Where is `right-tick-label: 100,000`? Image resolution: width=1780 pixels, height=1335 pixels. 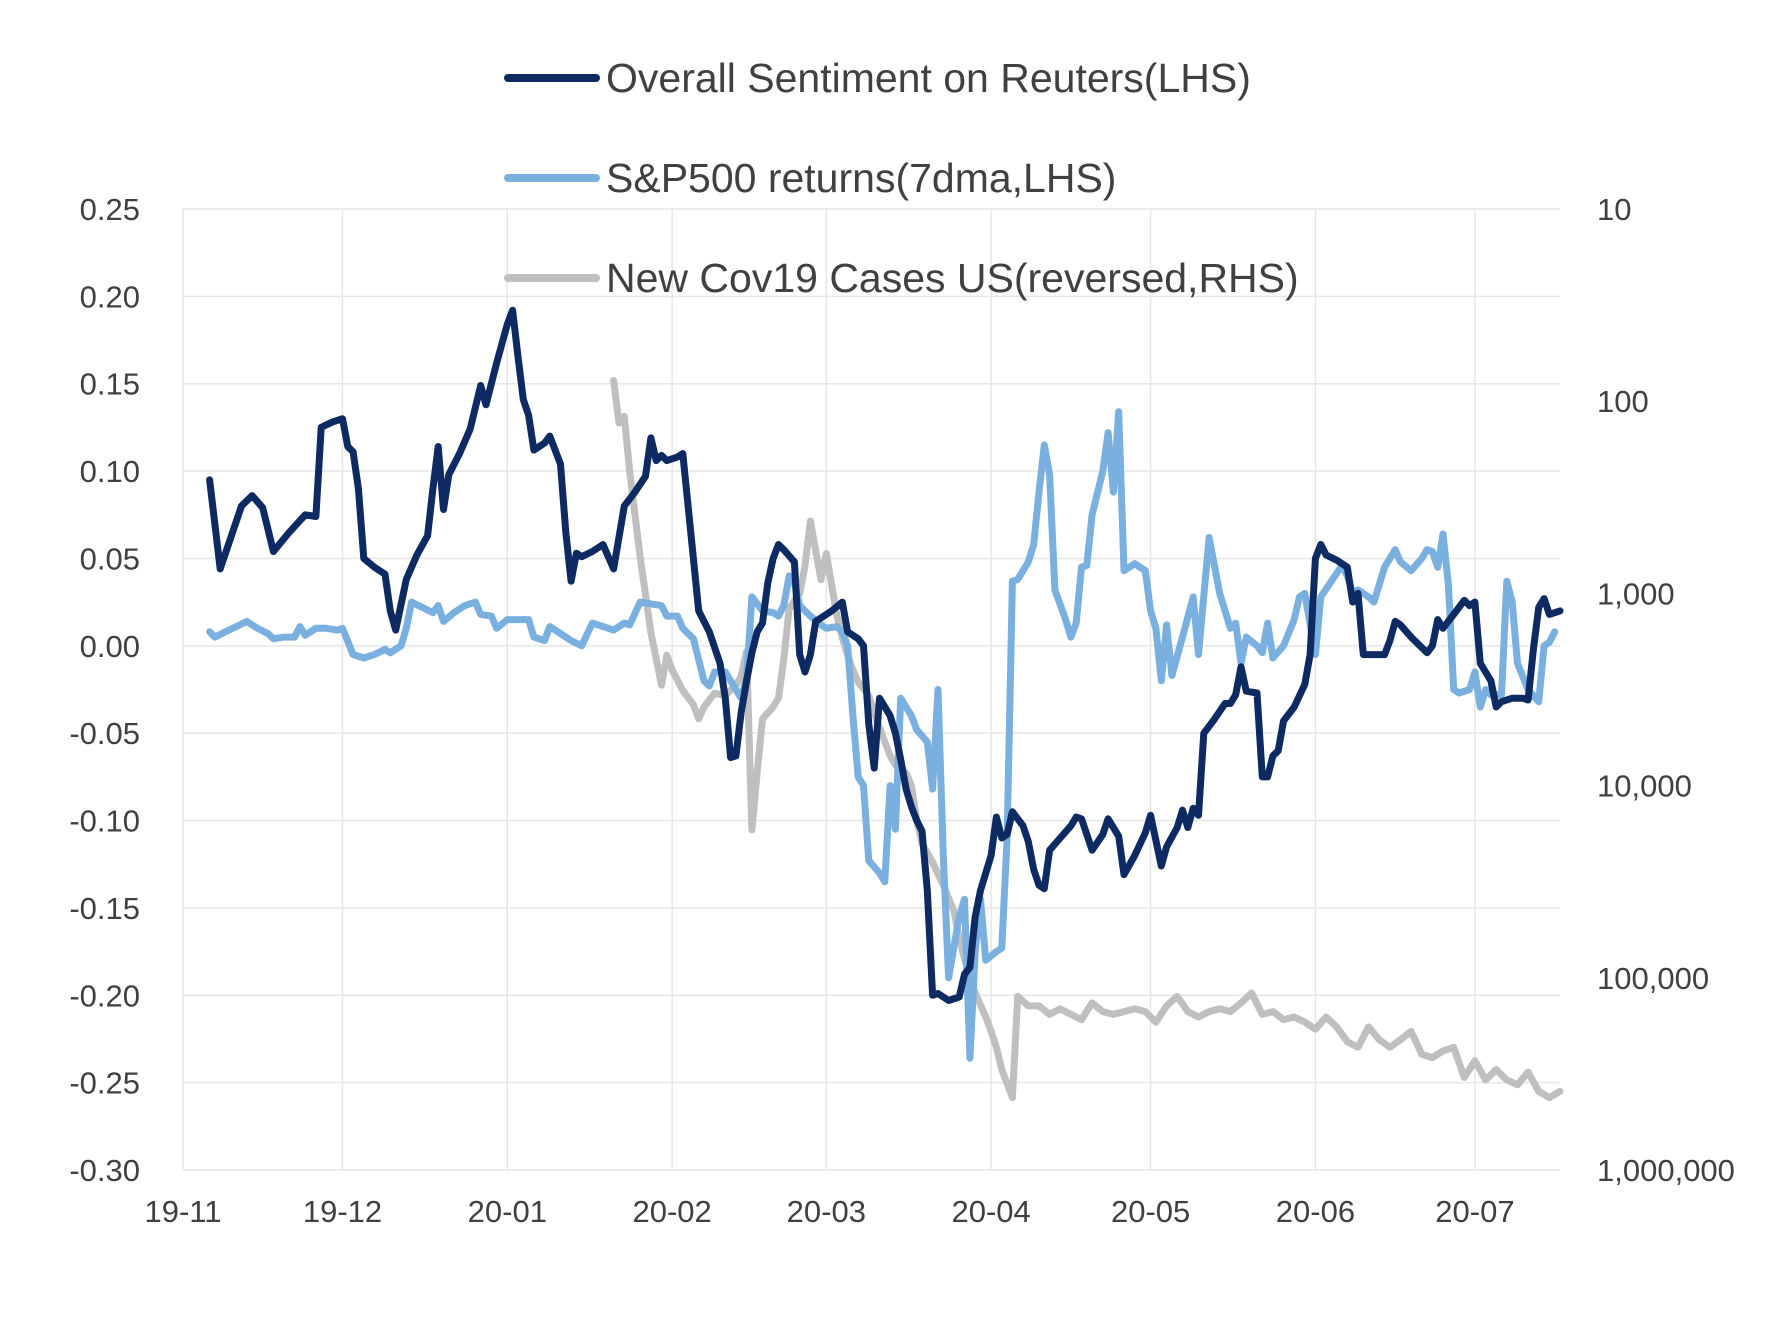 right-tick-label: 100,000 is located at coordinates (1653, 978).